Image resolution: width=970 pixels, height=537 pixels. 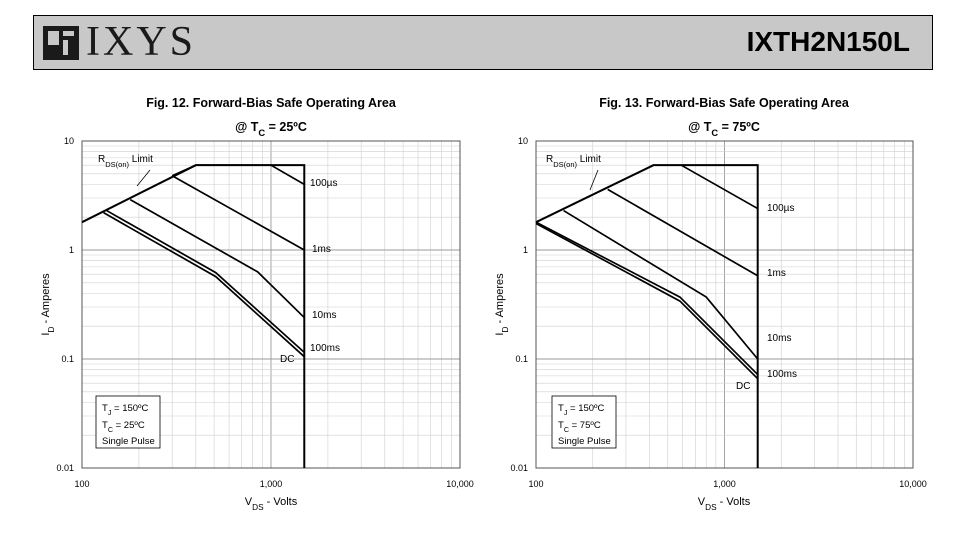 What do you see at coordinates (483, 42) in the screenshot?
I see `header-bar: IXYS IXTH2N150L` at bounding box center [483, 42].